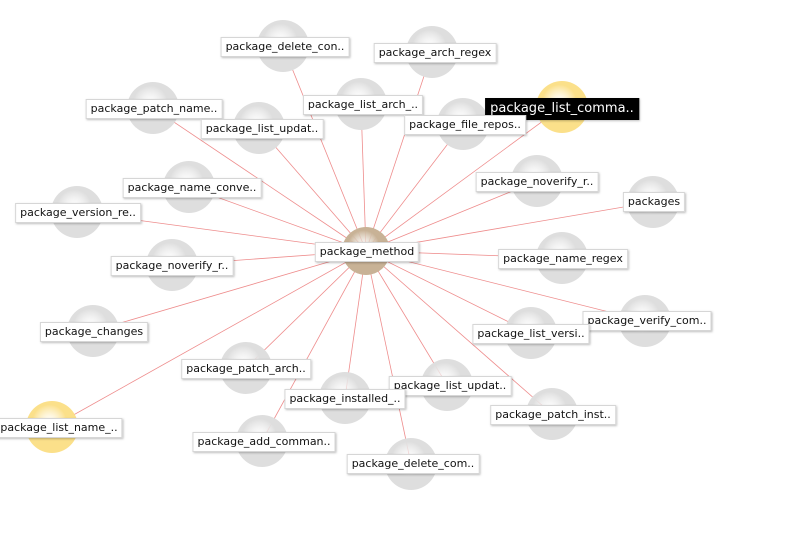  What do you see at coordinates (229, 291) in the screenshot?
I see `edge-n15` at bounding box center [229, 291].